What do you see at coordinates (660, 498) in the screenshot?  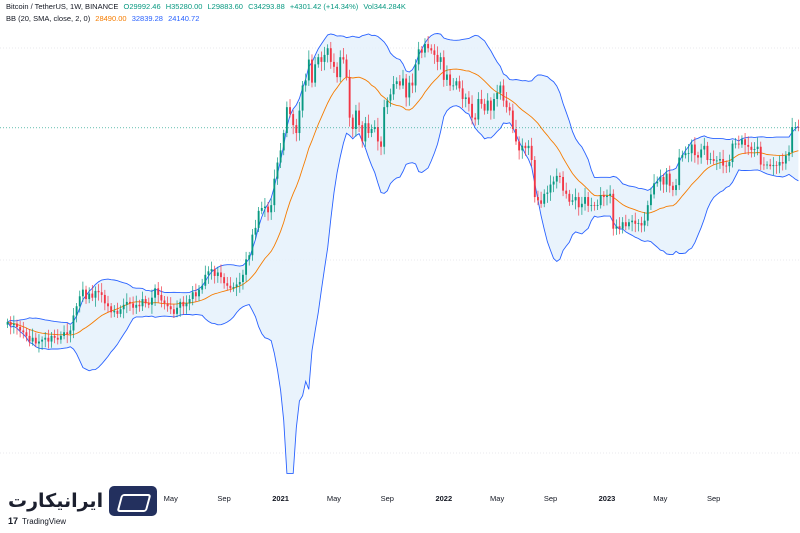 I see `x-axis-label: May` at bounding box center [660, 498].